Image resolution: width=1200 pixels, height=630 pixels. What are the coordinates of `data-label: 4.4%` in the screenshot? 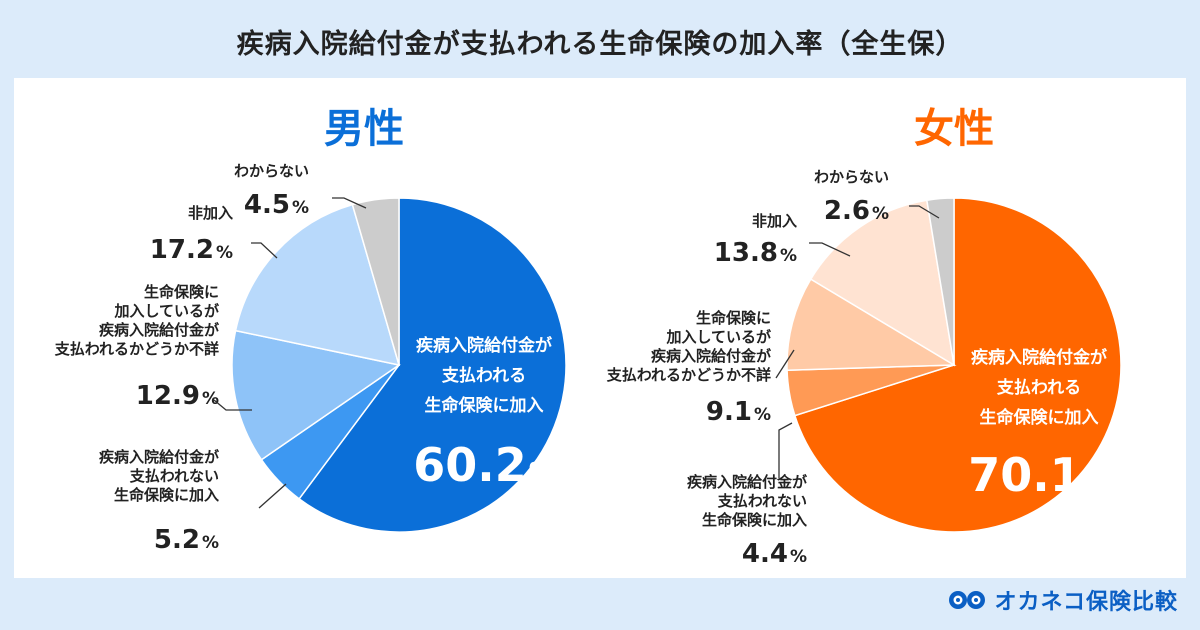 It's located at (774, 554).